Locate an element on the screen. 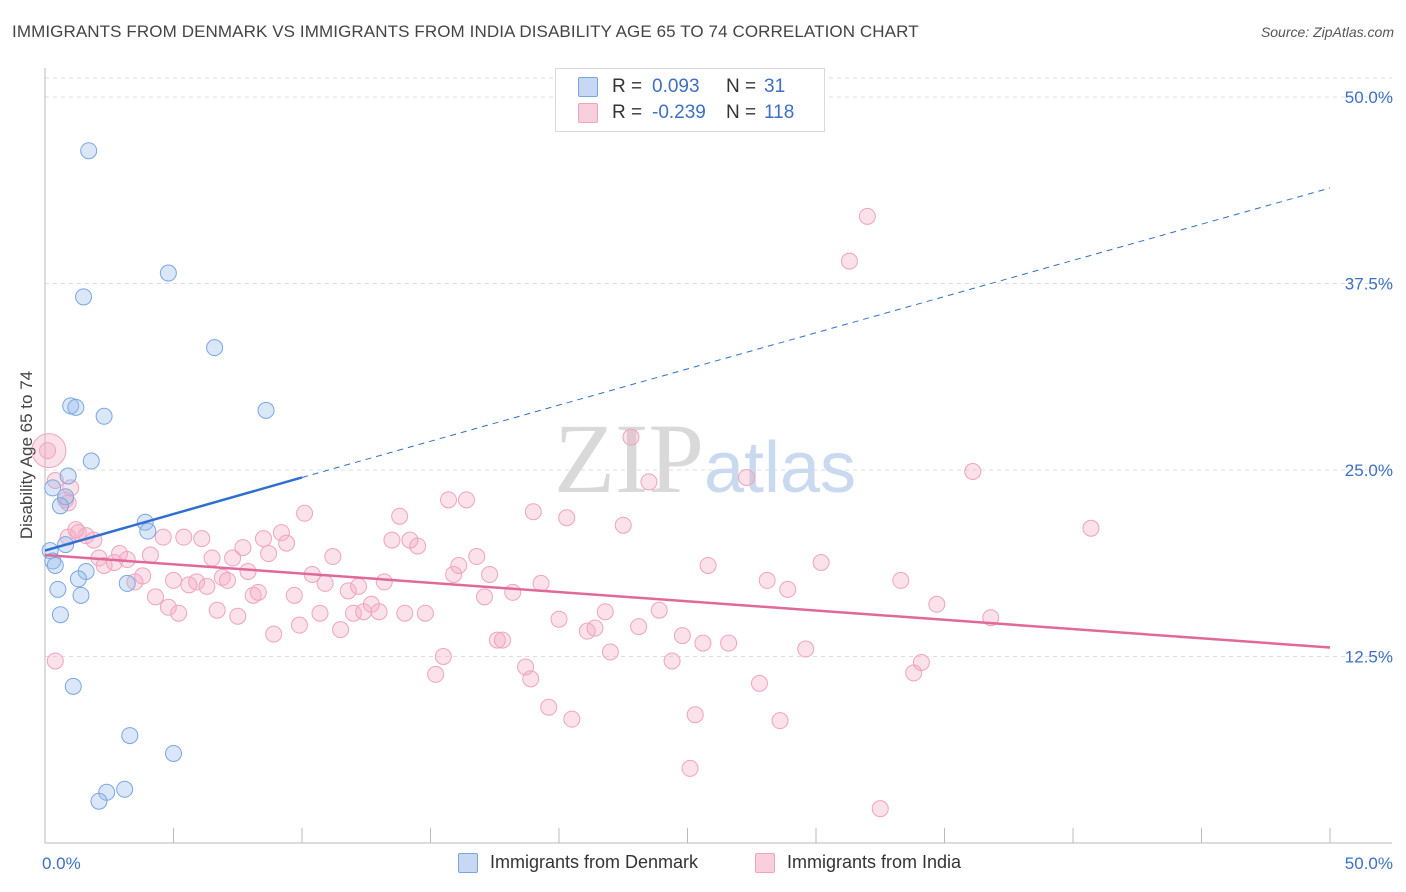 The width and height of the screenshot is (1406, 892). watermark: ZIPatlas is located at coordinates (705, 458).